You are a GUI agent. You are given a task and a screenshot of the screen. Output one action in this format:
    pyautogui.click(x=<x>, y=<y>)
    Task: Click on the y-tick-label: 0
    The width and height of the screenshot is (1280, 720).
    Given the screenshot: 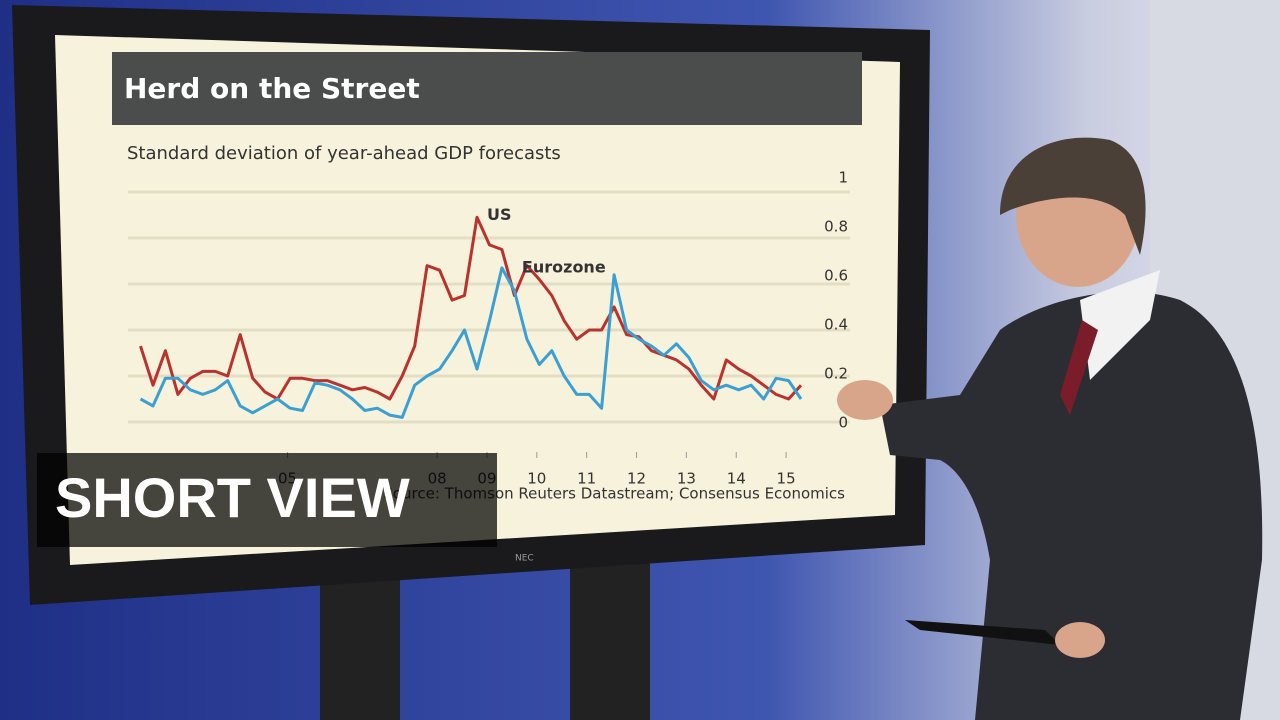 What is the action you would take?
    pyautogui.click(x=843, y=423)
    